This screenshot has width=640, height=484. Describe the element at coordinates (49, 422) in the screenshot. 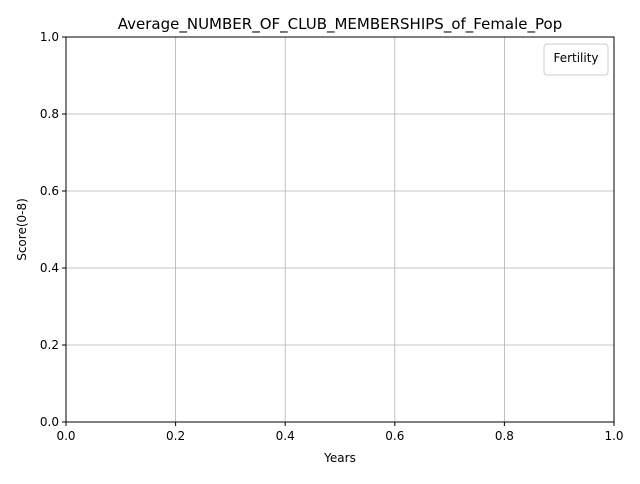

I see `y-tick-label: 0.0` at that location.